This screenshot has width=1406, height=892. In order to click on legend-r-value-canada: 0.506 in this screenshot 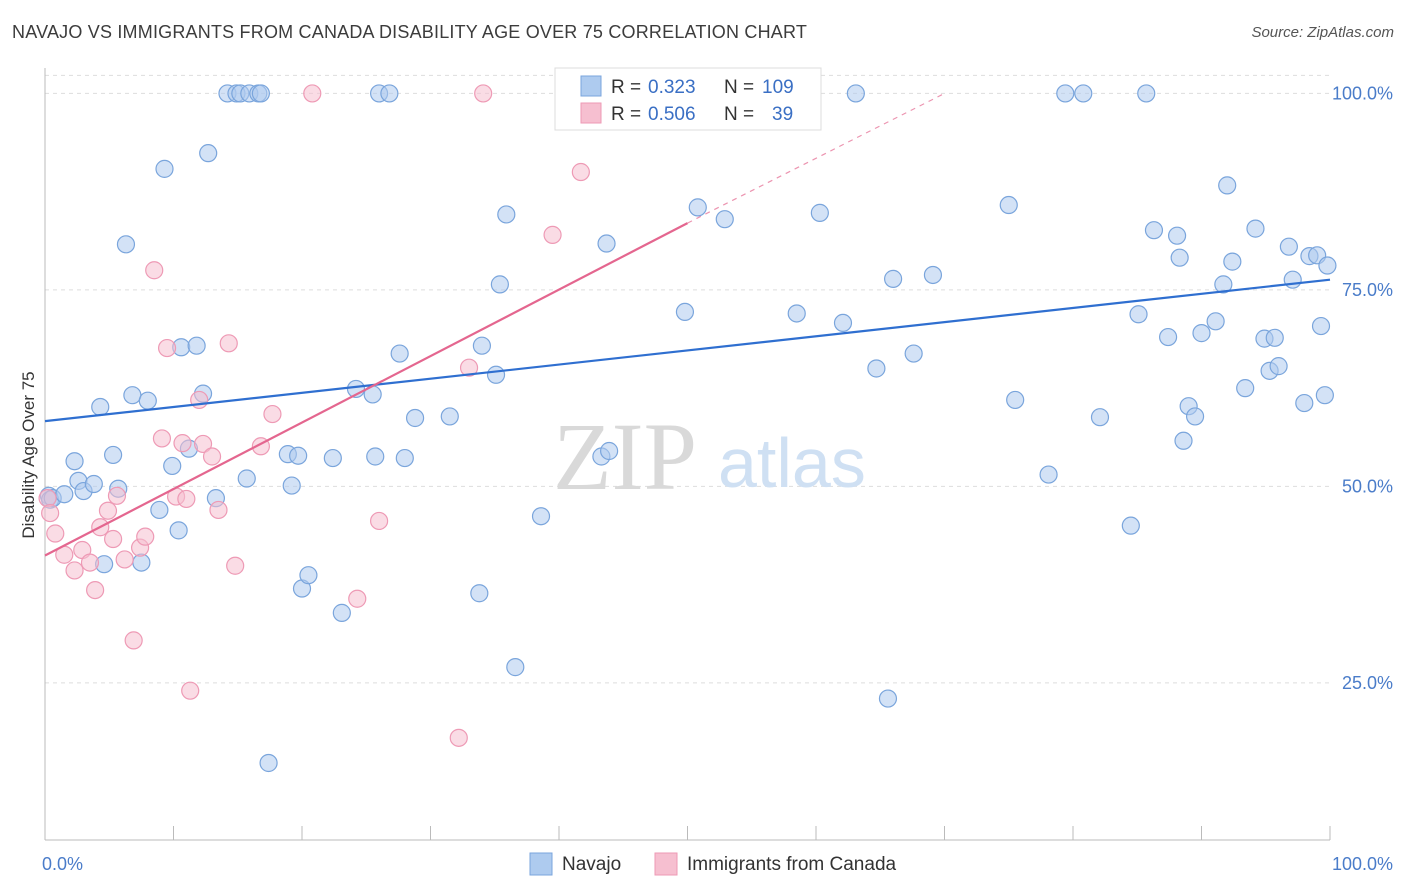, I will do `click(672, 114)`.